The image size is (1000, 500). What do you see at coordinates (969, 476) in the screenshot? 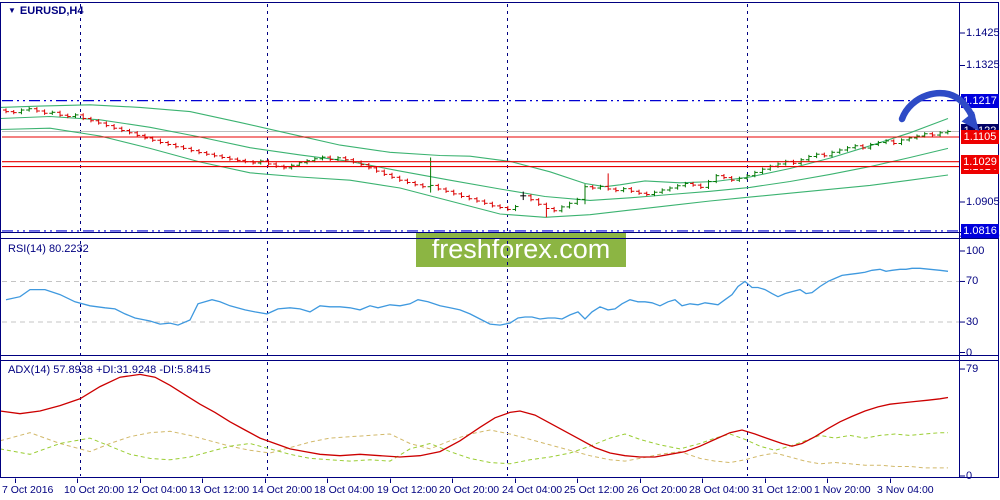
I see `adx-scale-label: 0` at bounding box center [969, 476].